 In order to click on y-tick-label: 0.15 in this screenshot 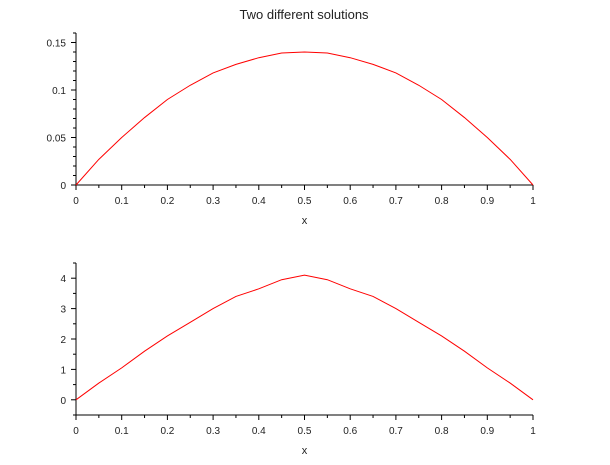, I will do `click(57, 44)`.